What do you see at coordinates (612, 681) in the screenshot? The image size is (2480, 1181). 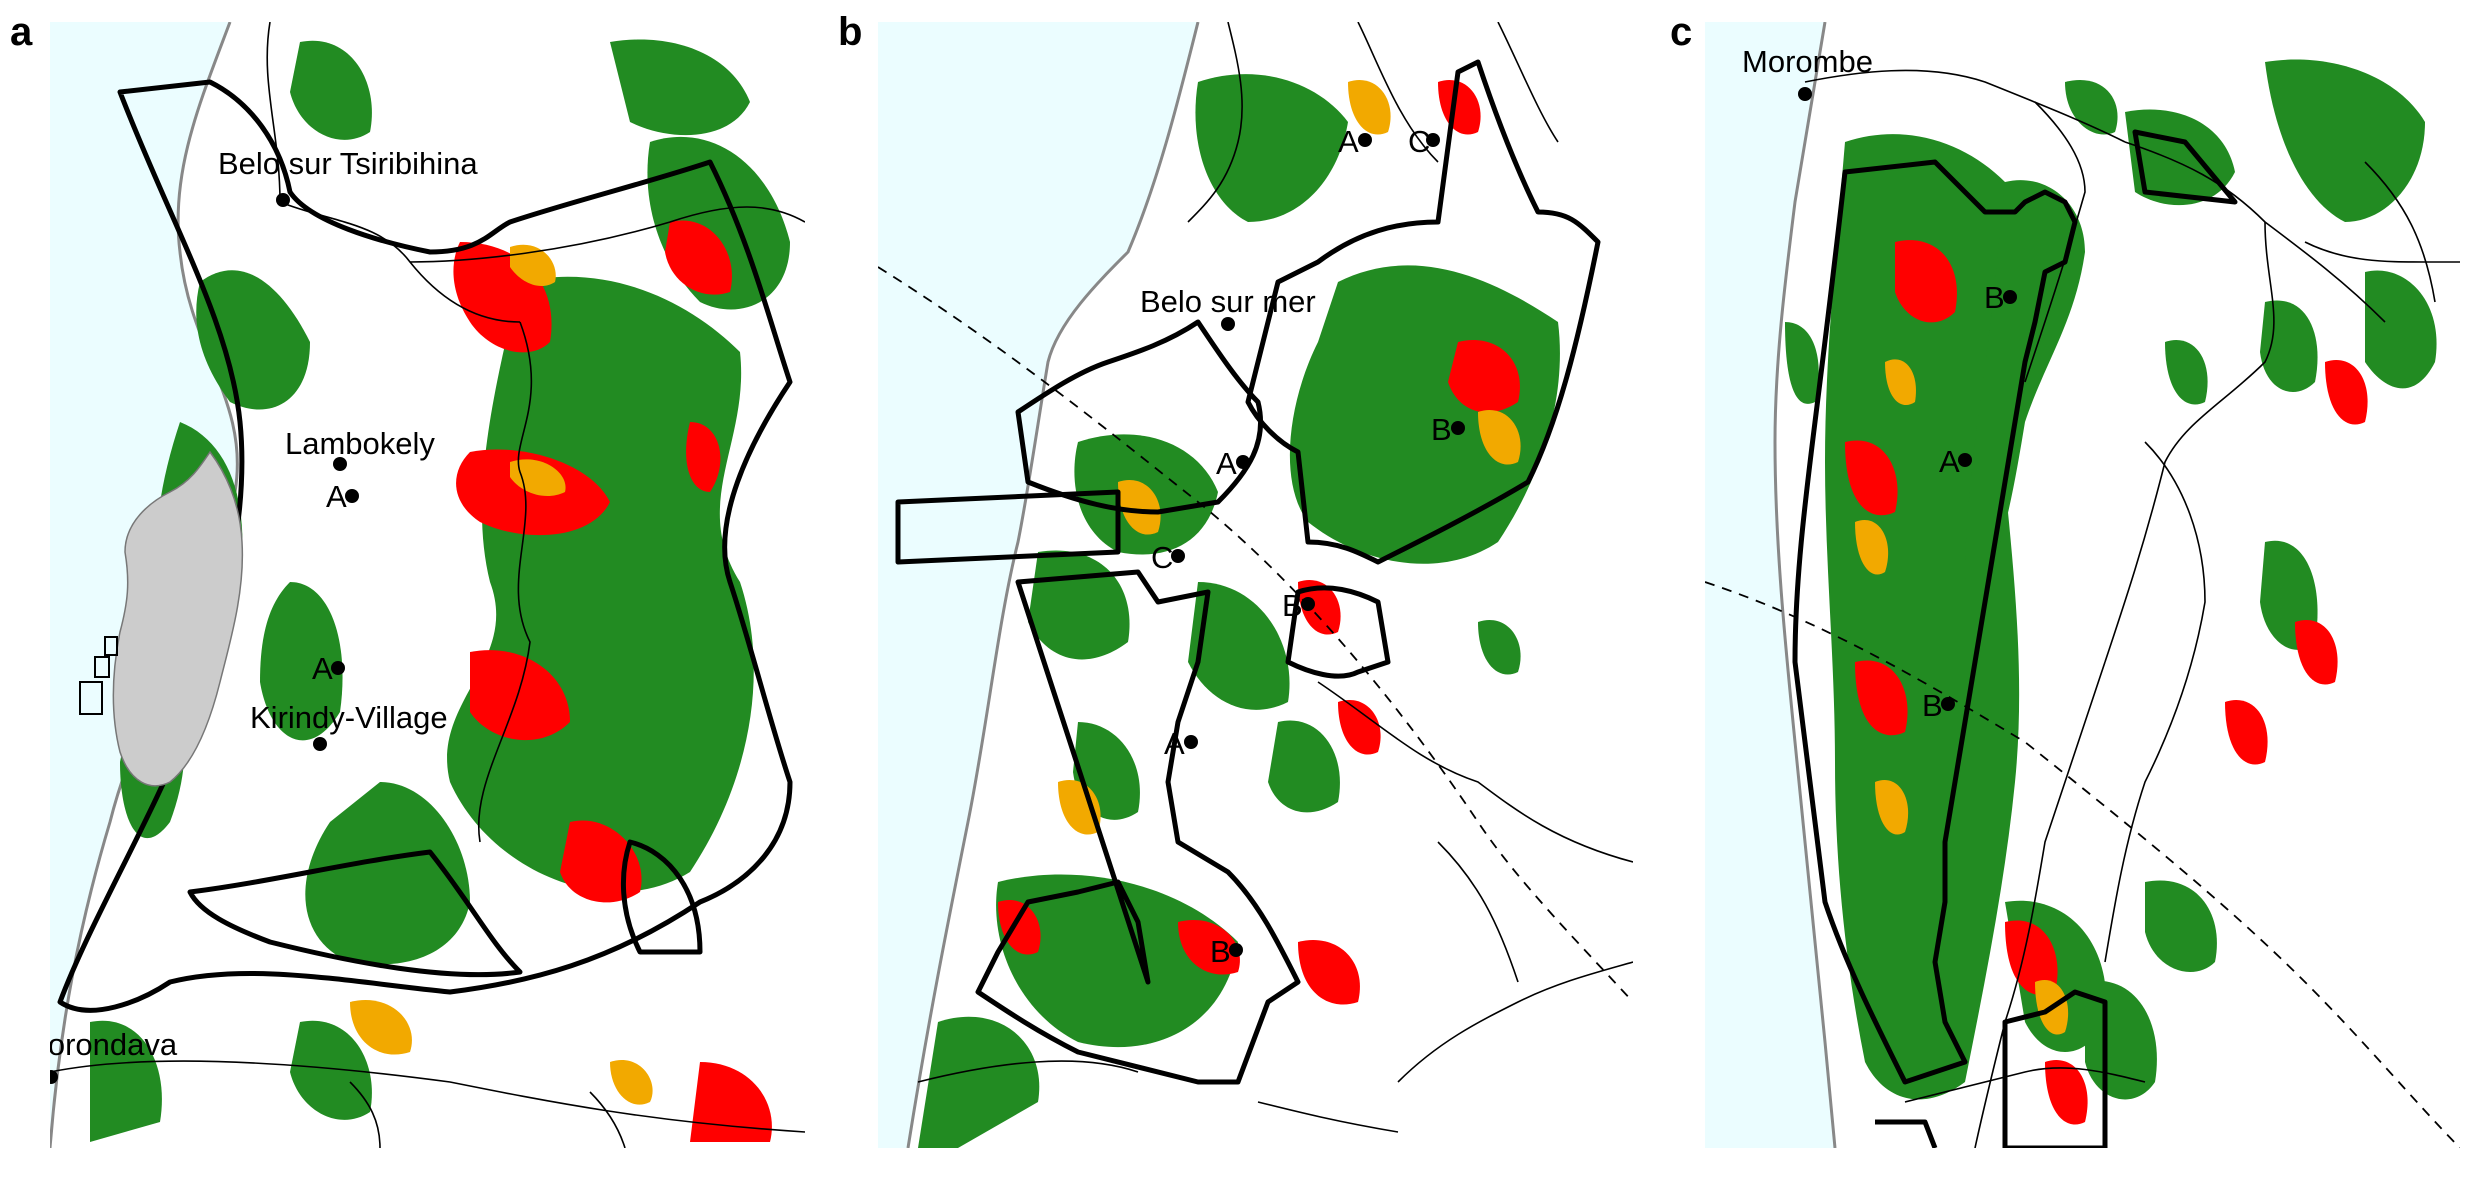 I see `forest-loss-red` at bounding box center [612, 681].